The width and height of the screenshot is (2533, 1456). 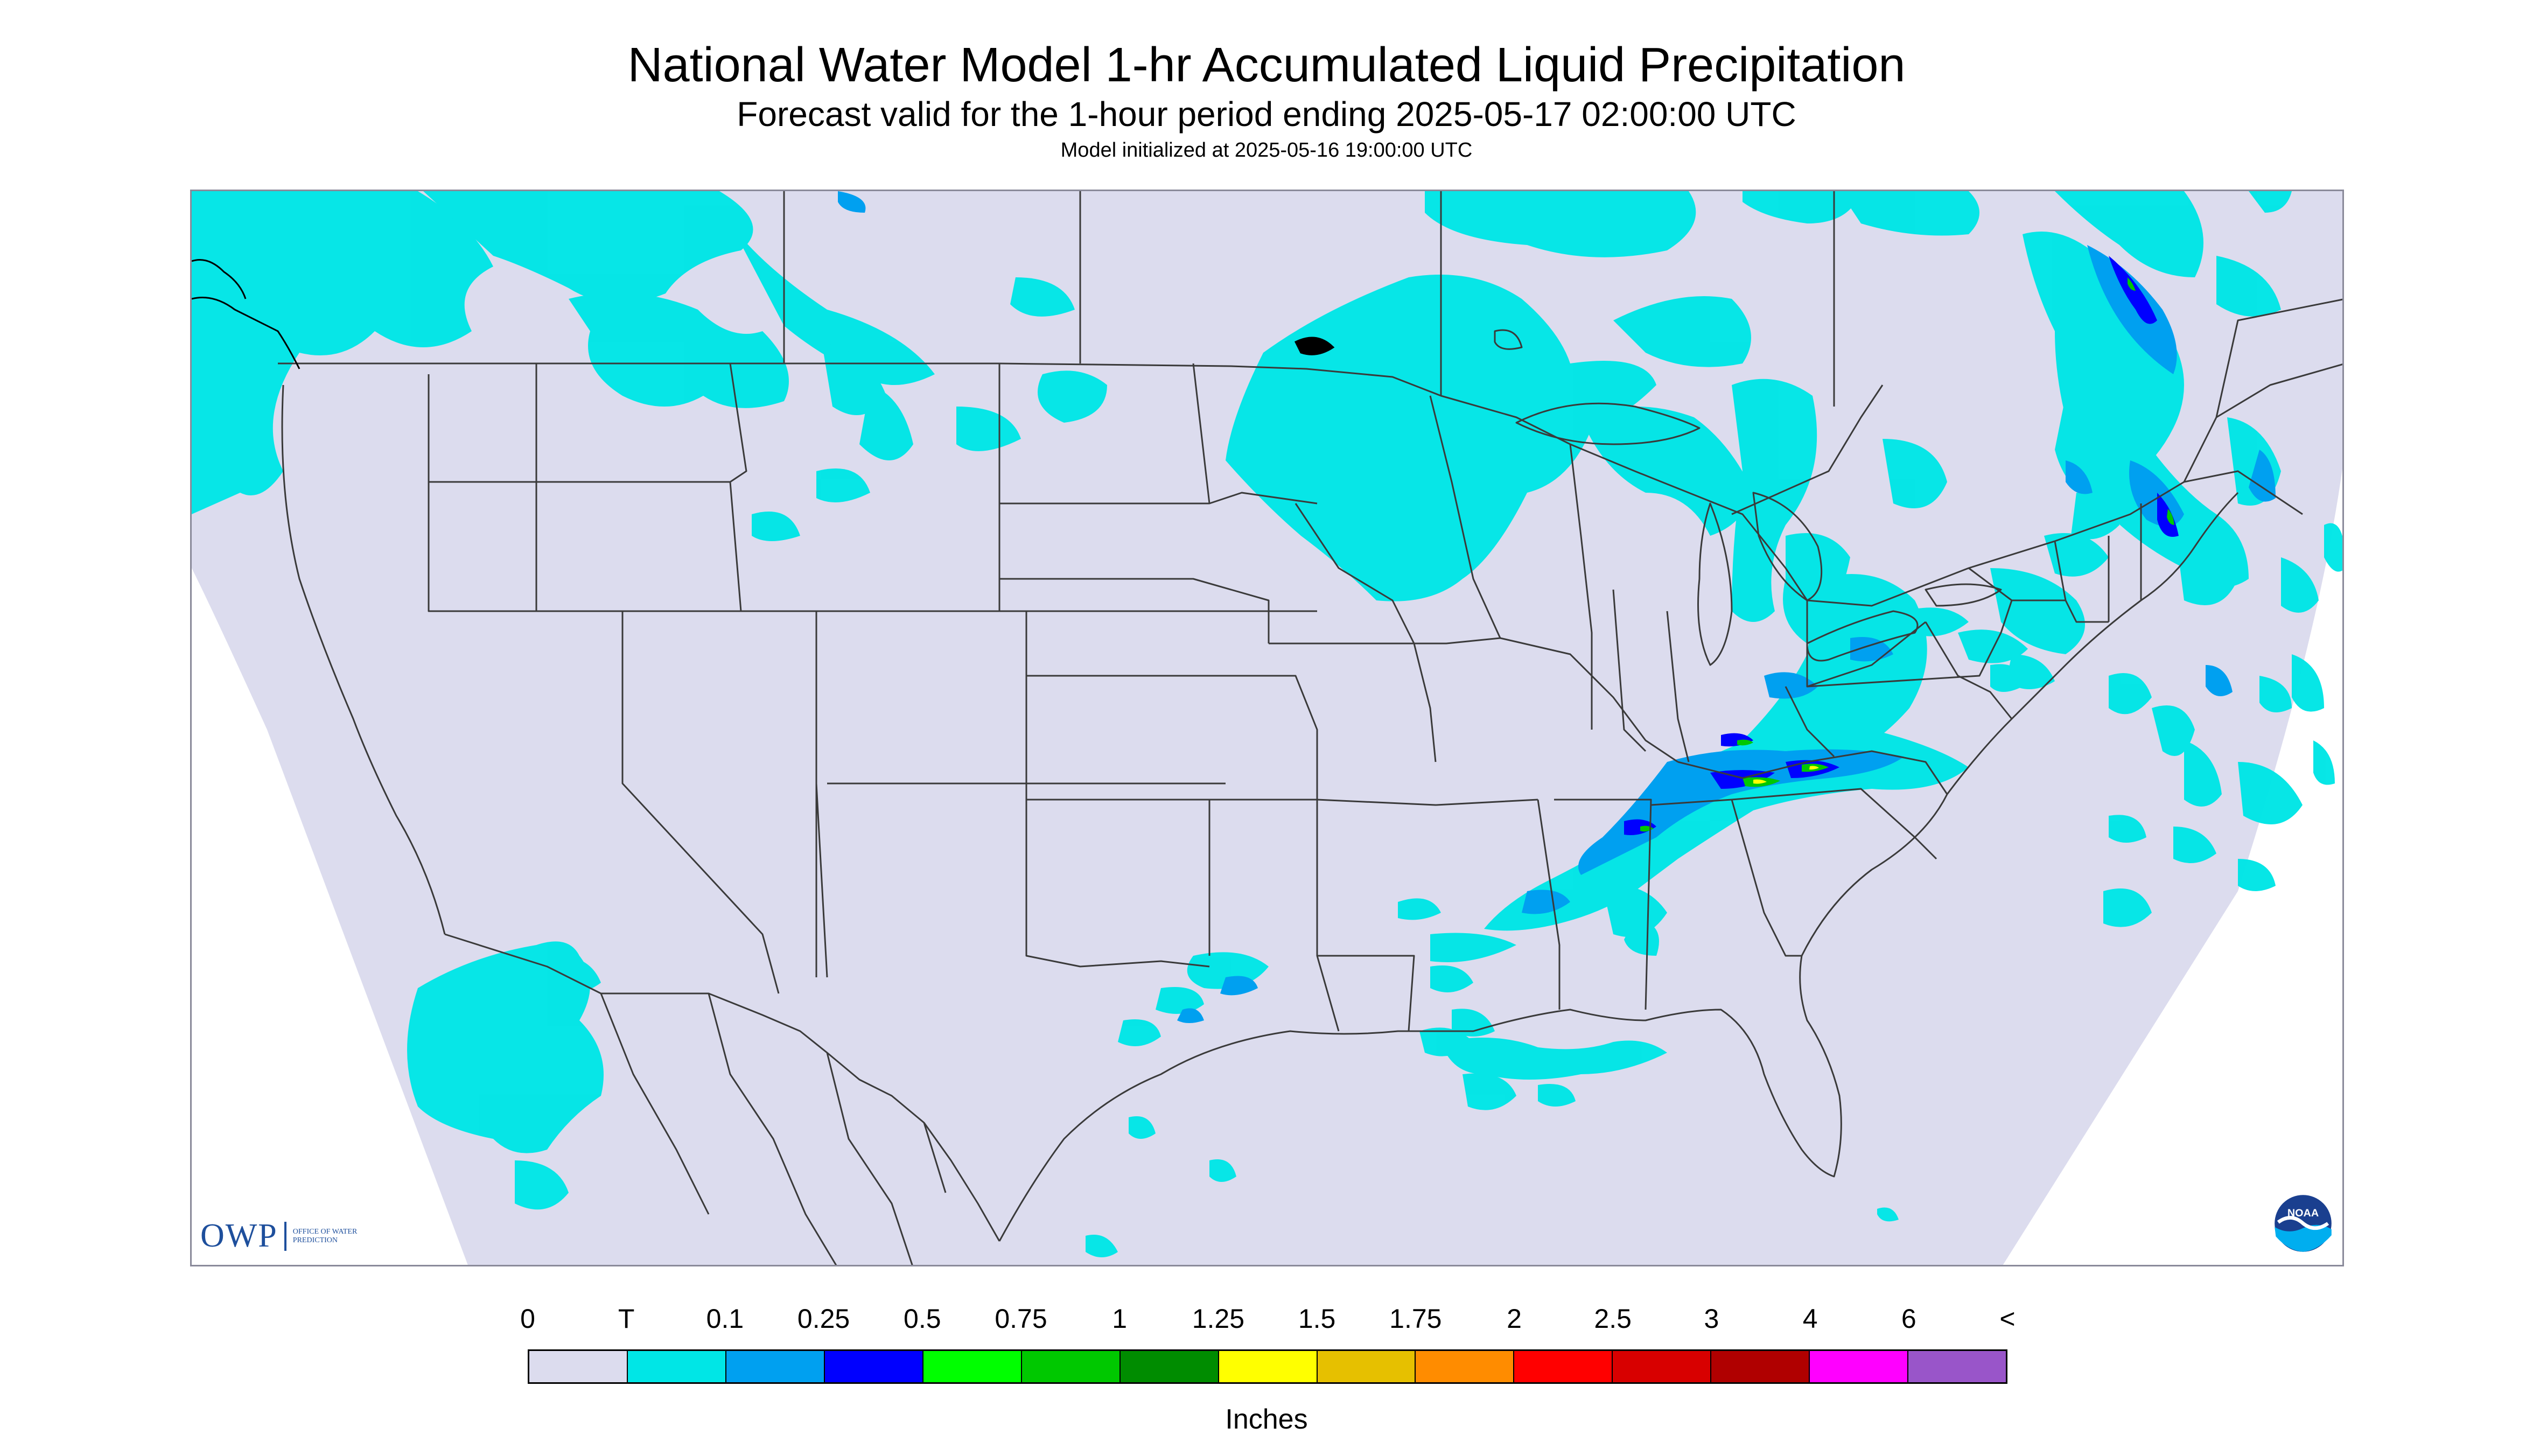 What do you see at coordinates (1266, 1319) in the screenshot?
I see `legend-labels: 0 T 0.1 0.25 0.5 0.75 1 1.25 1.5 1.75 2 2.5 3 4 6 <` at bounding box center [1266, 1319].